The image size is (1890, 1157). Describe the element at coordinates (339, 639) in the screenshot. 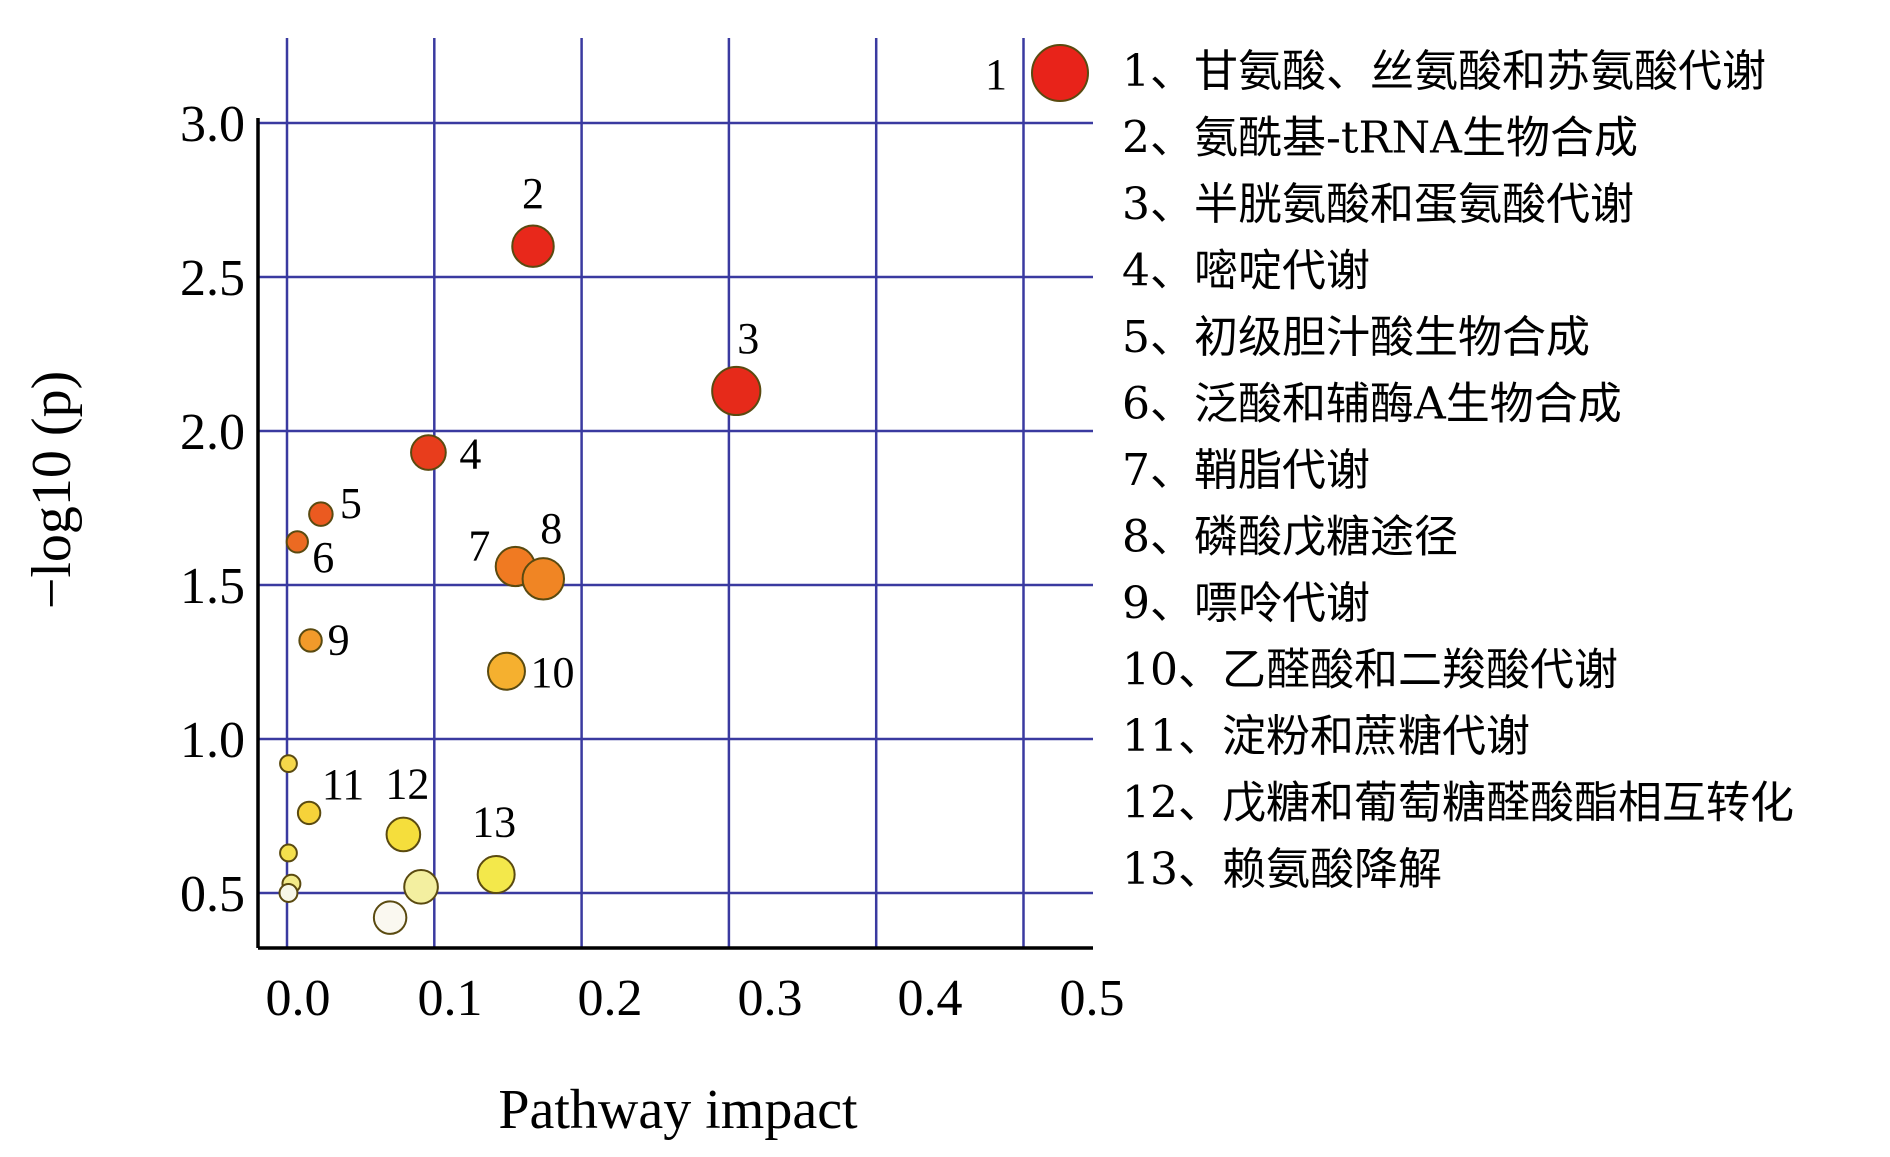

I see `point-label: 9` at that location.